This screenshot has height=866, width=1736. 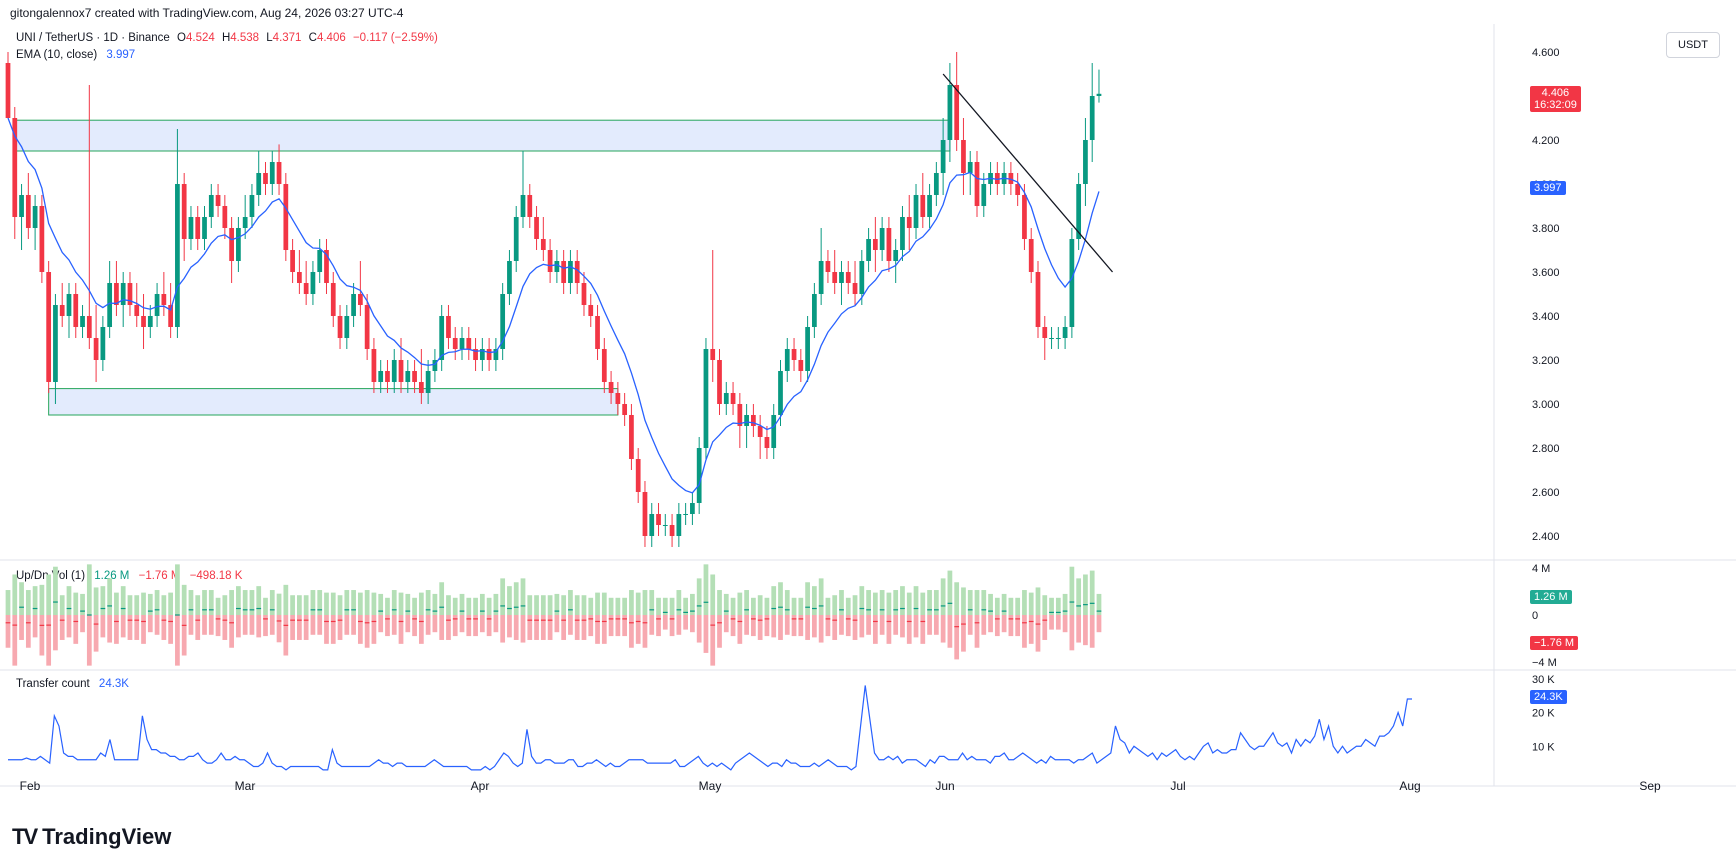 I want to click on time-axis-label: Feb, so click(x=30, y=786).